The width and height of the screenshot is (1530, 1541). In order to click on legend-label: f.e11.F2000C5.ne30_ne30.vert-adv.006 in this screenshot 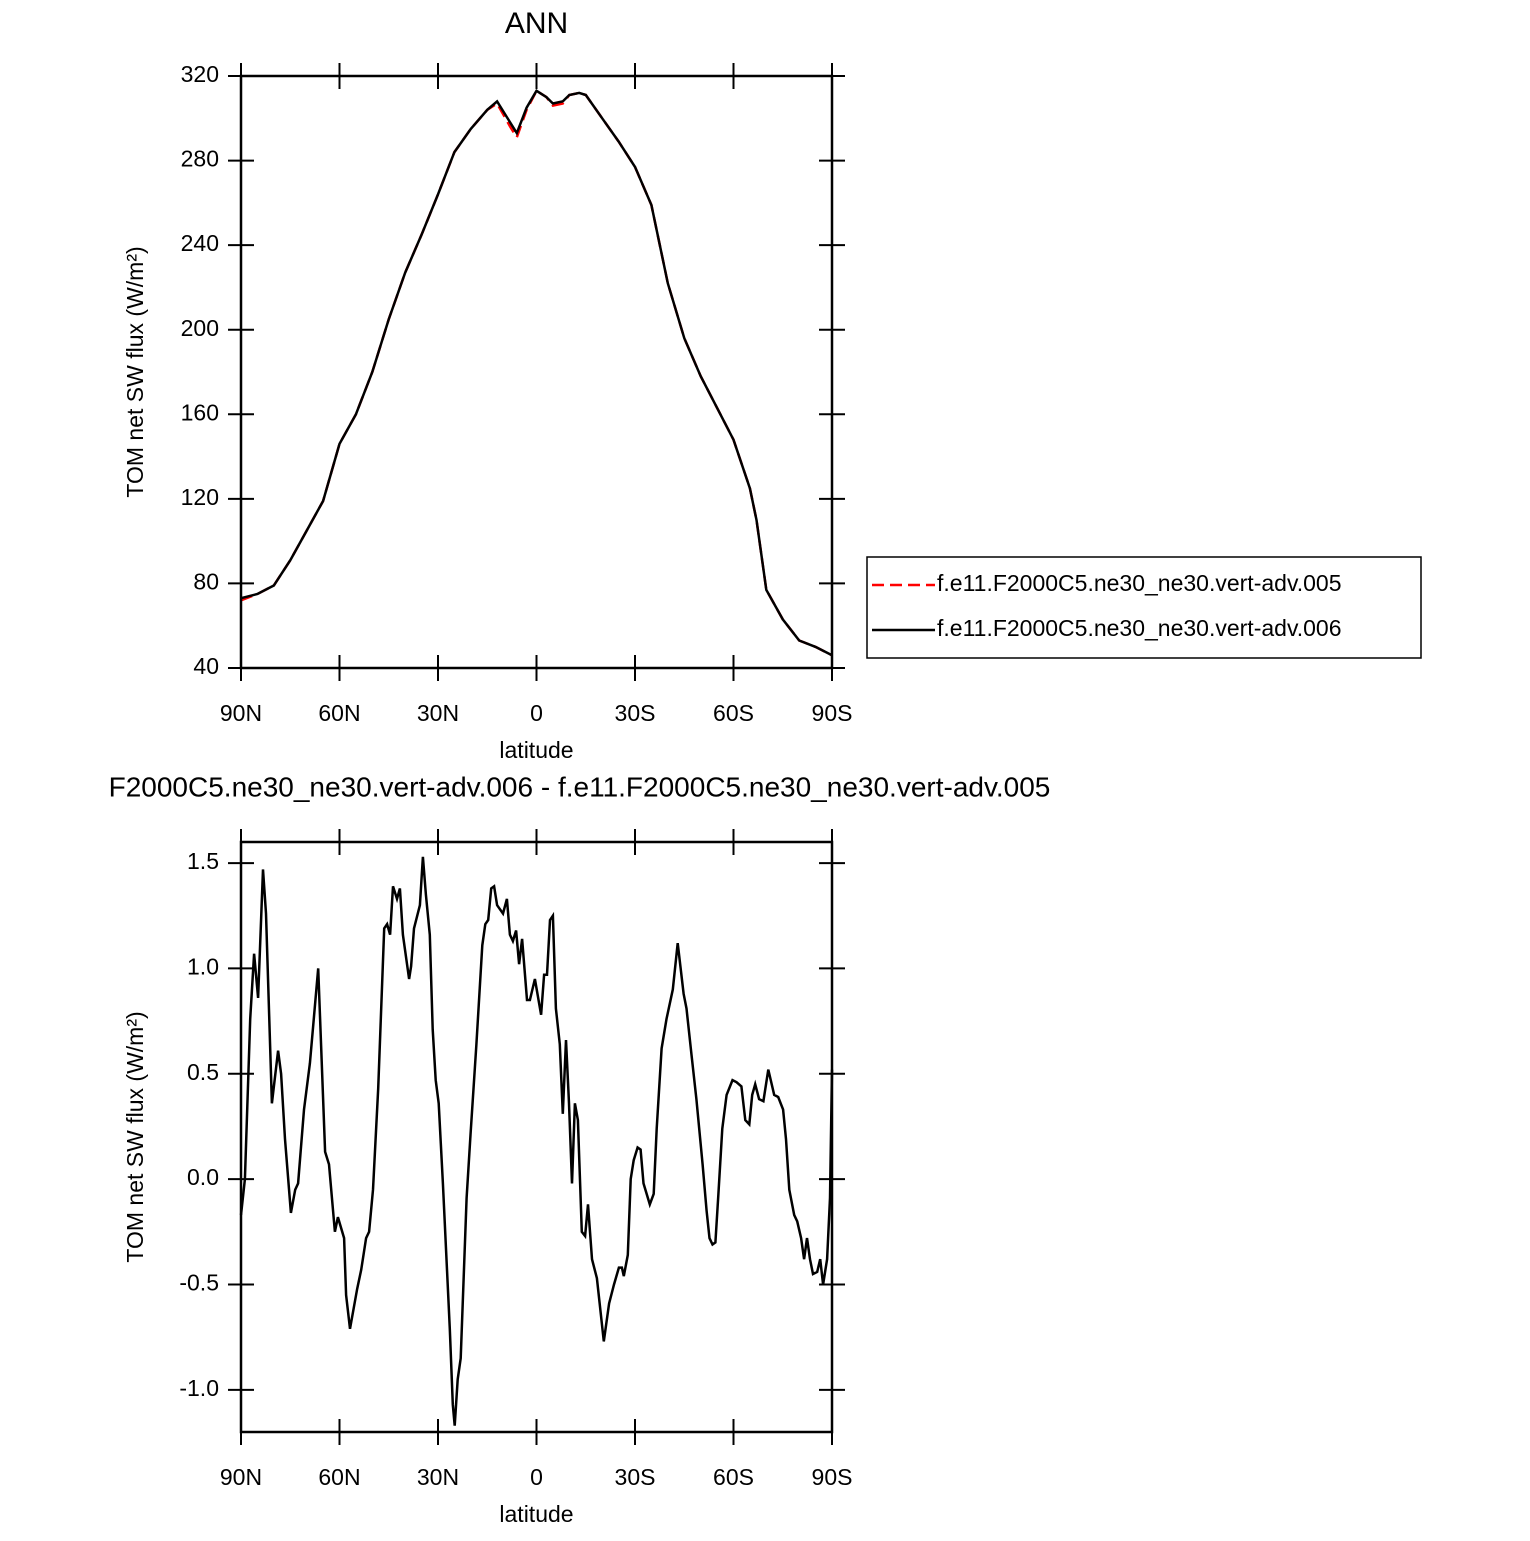, I will do `click(1139, 628)`.